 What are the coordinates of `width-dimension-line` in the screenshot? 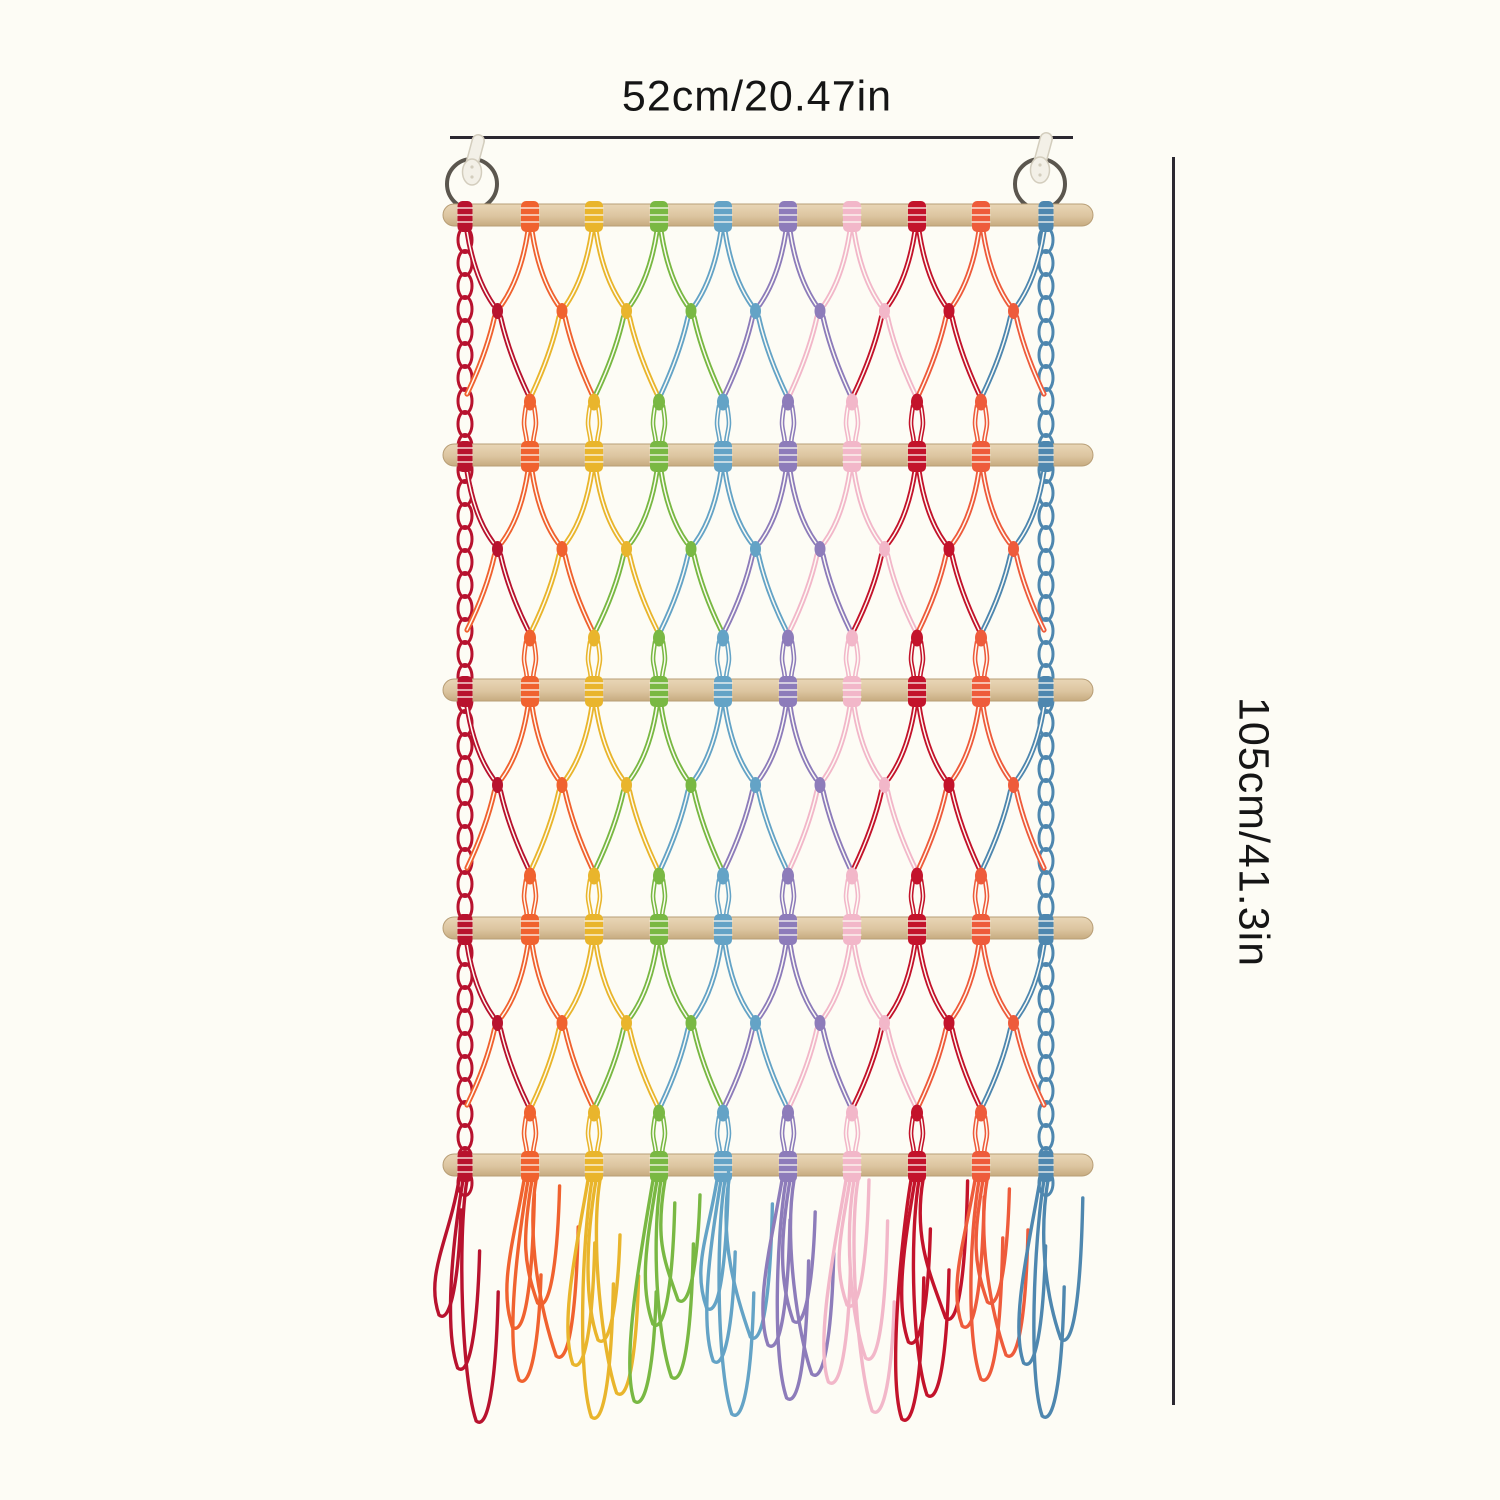 It's located at (761, 137).